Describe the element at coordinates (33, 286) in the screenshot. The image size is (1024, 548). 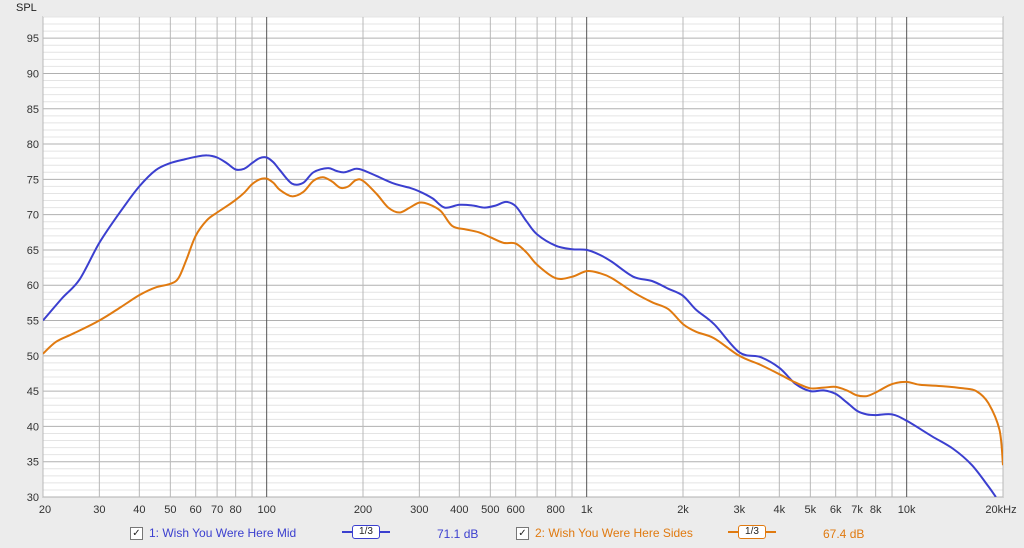
I see `y-tick-label: 60` at that location.